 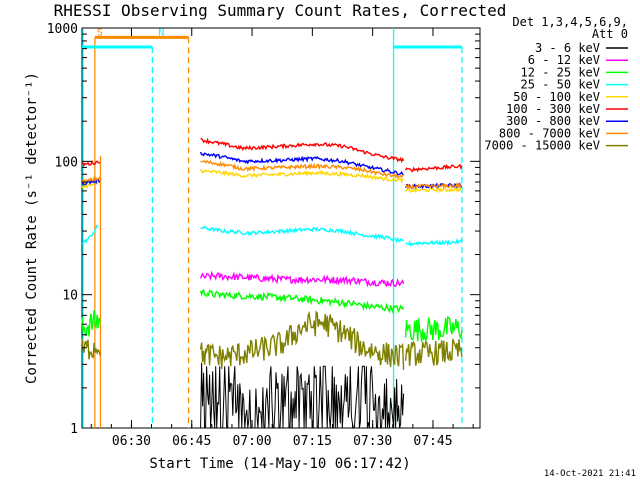 I want to click on legend-label-0: 3 - 6 keV, so click(x=567, y=48).